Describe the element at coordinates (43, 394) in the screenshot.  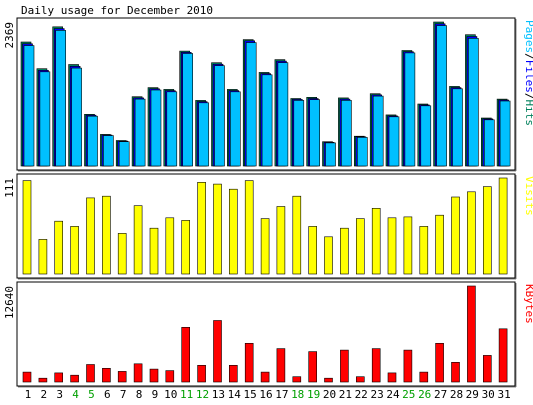
I see `x-tick-label: 2` at that location.